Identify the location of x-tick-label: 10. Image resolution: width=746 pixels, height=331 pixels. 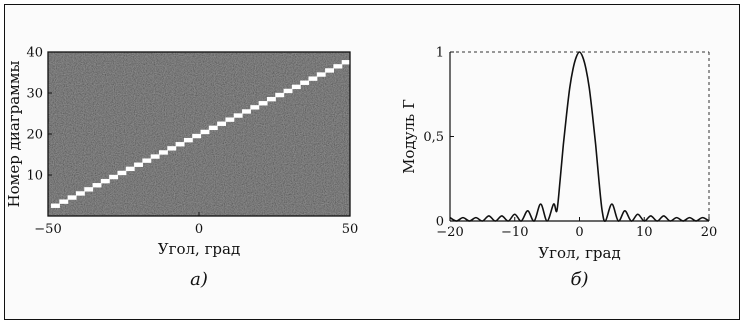
(644, 232).